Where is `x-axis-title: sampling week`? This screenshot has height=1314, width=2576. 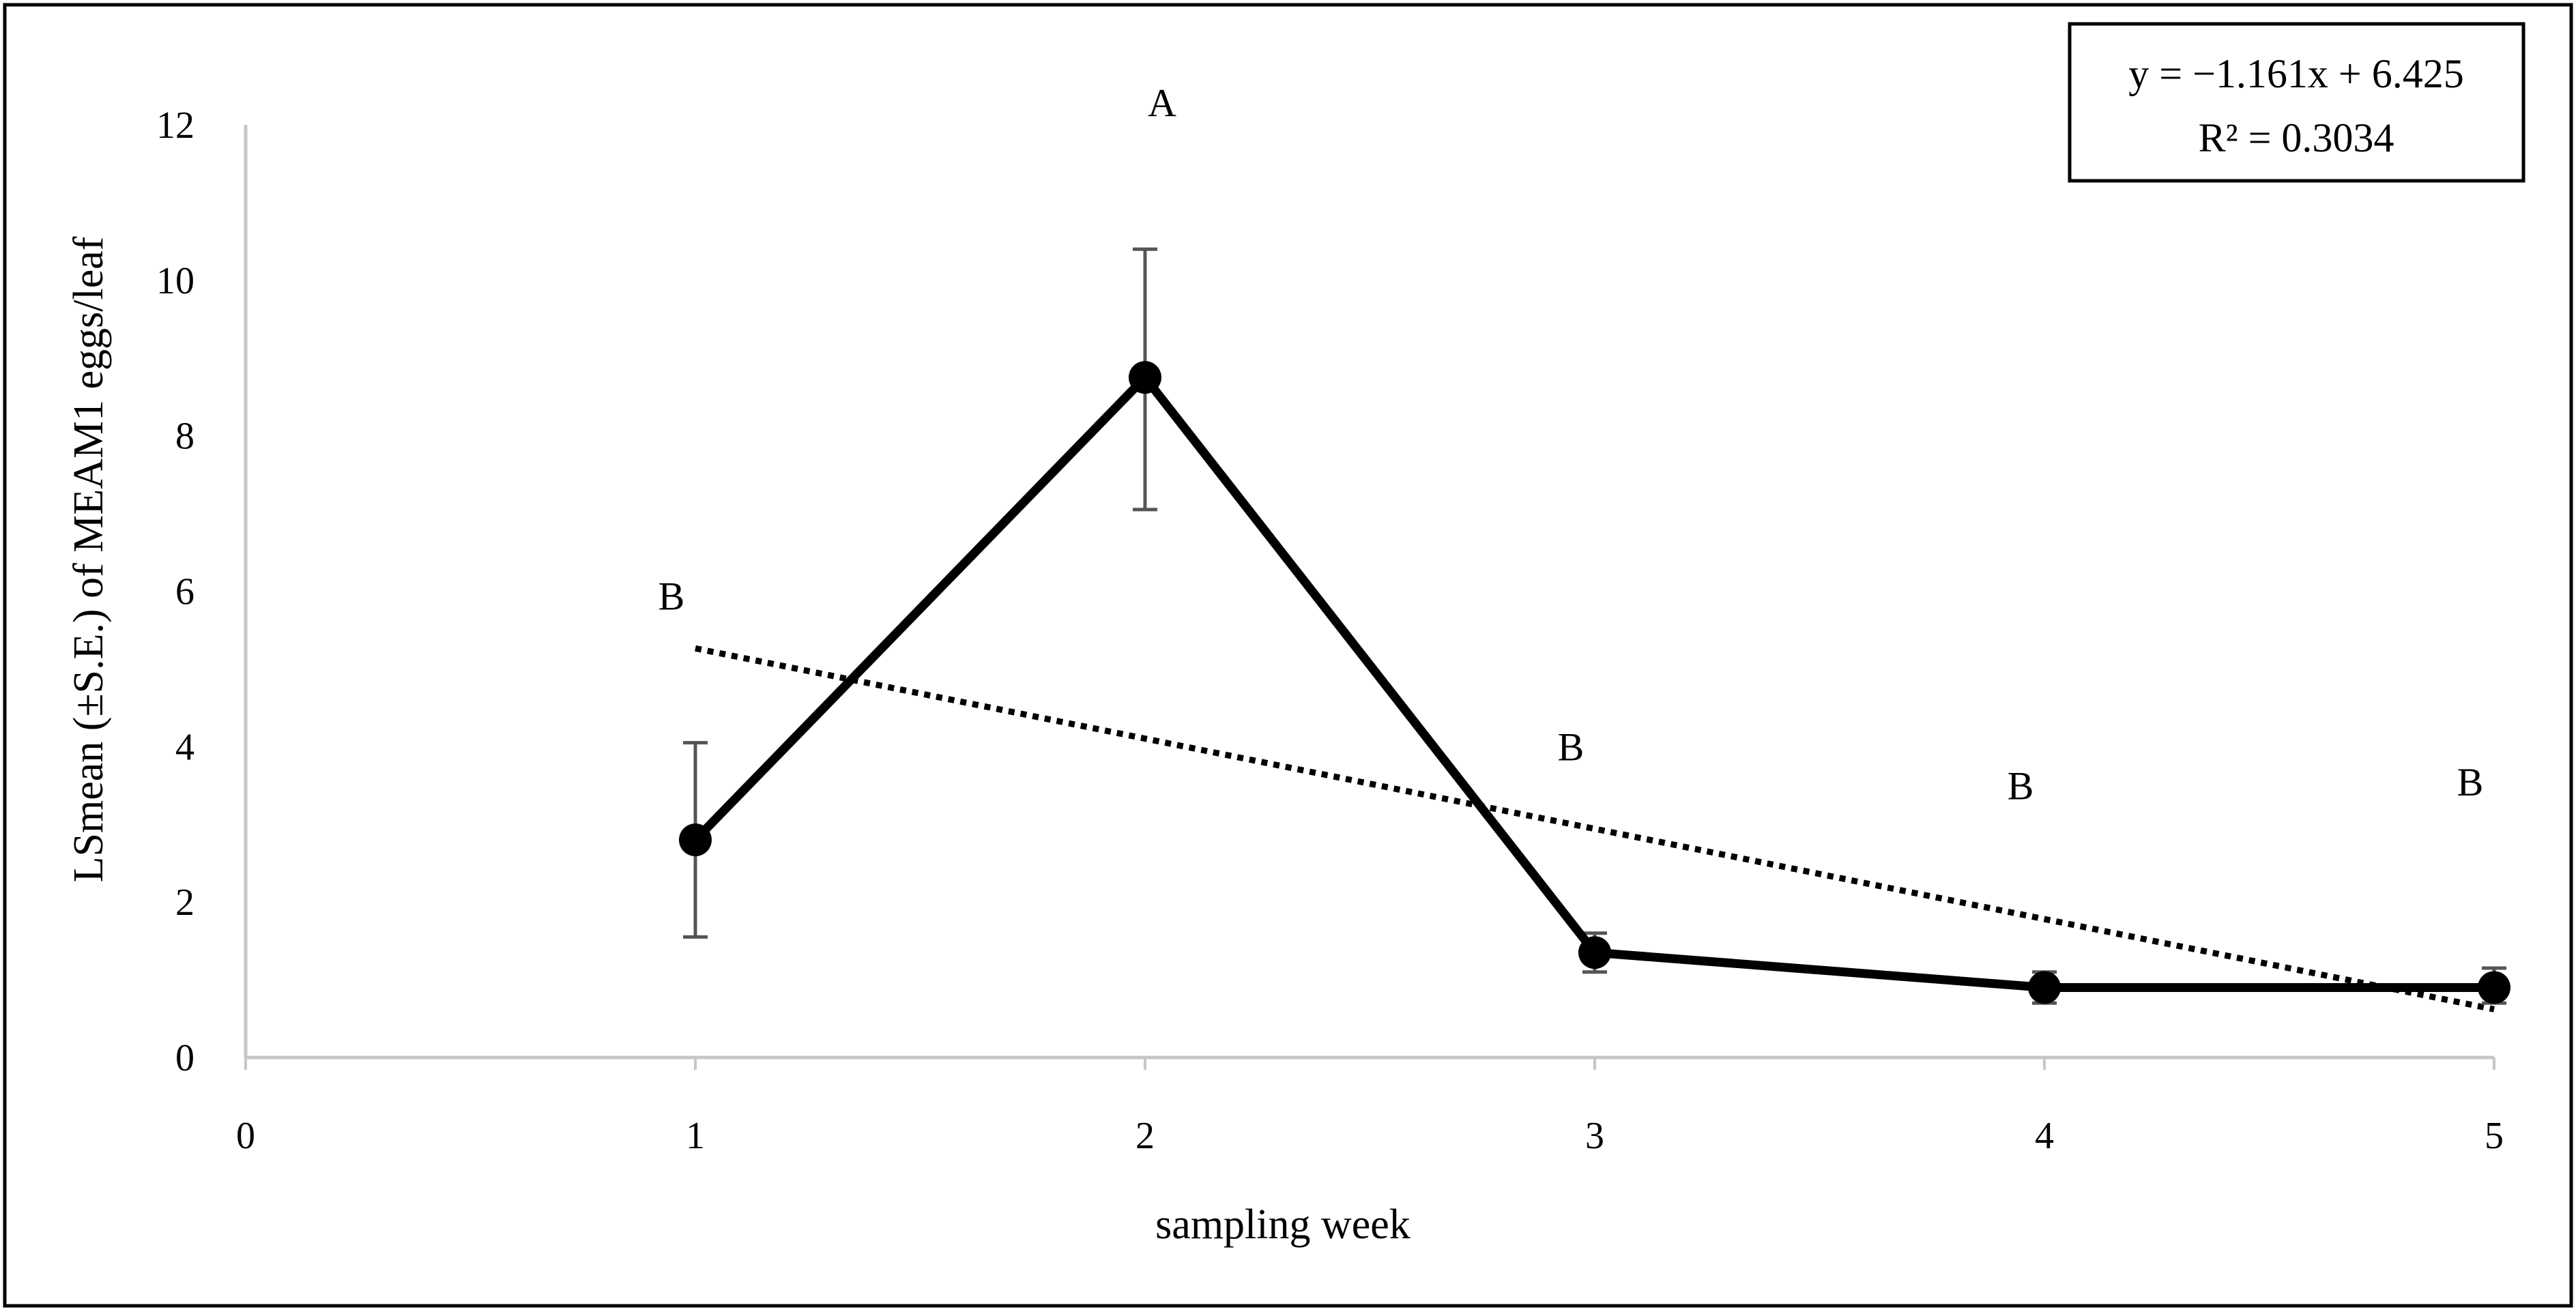
x-axis-title: sampling week is located at coordinates (1282, 1224).